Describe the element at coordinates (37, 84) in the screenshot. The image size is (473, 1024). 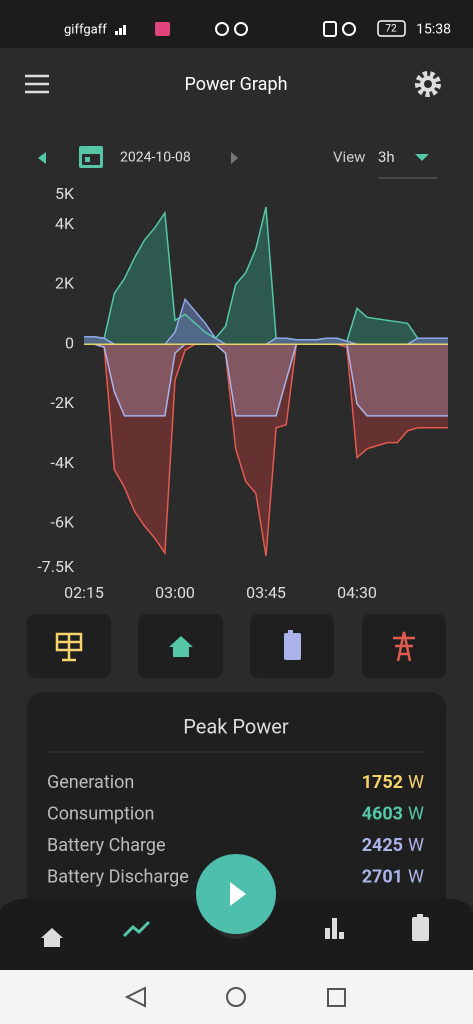
I see `menu-button` at that location.